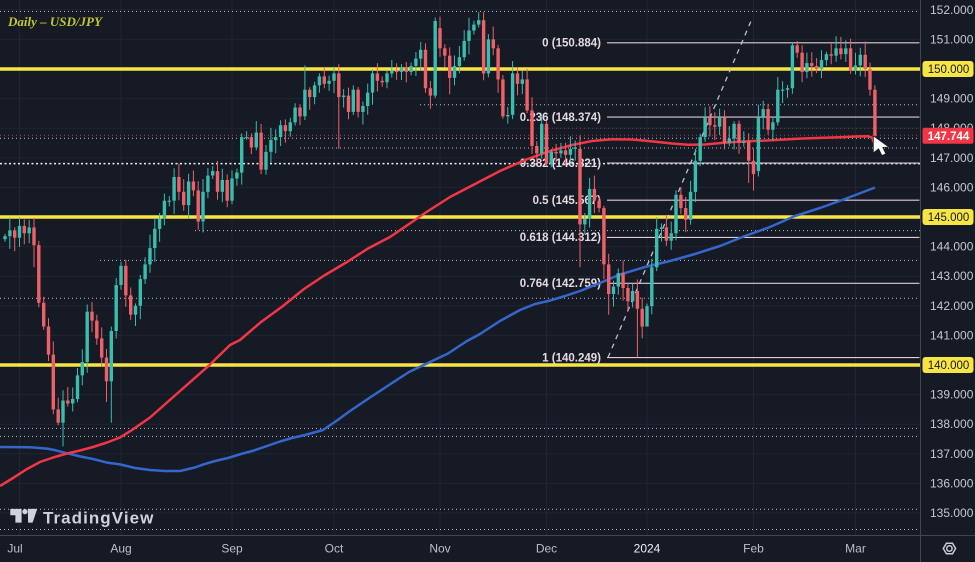 This screenshot has height=562, width=975. Describe the element at coordinates (952, 424) in the screenshot. I see `svg-text: 138.000` at that location.